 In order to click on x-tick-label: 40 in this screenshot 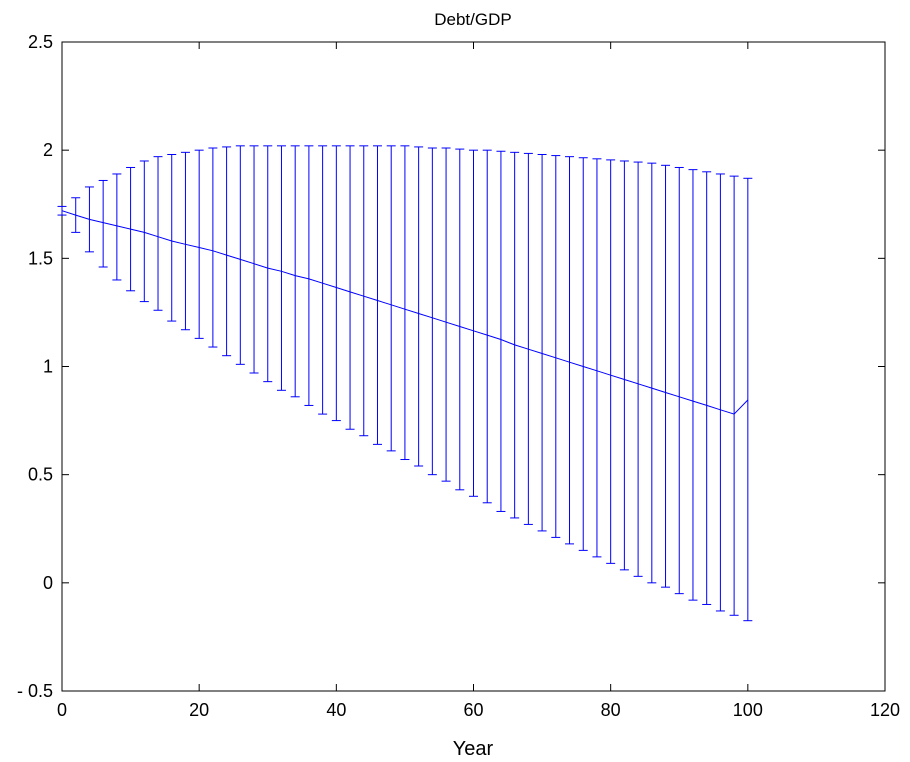, I will do `click(336, 710)`.